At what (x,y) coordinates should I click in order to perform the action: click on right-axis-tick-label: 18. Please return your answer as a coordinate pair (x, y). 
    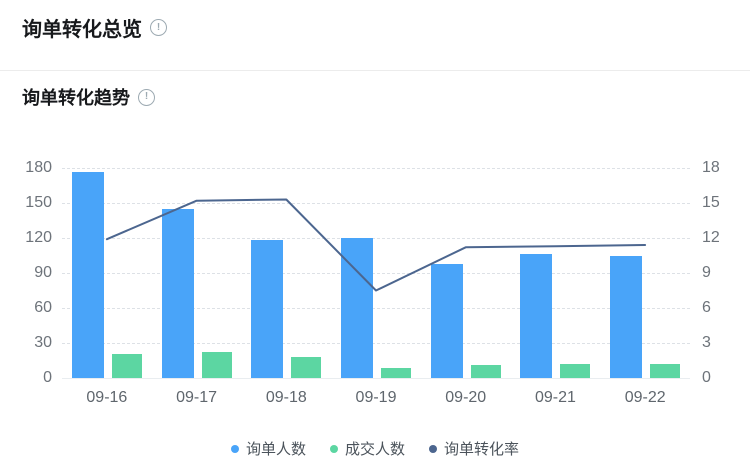
    Looking at the image, I should click on (711, 167).